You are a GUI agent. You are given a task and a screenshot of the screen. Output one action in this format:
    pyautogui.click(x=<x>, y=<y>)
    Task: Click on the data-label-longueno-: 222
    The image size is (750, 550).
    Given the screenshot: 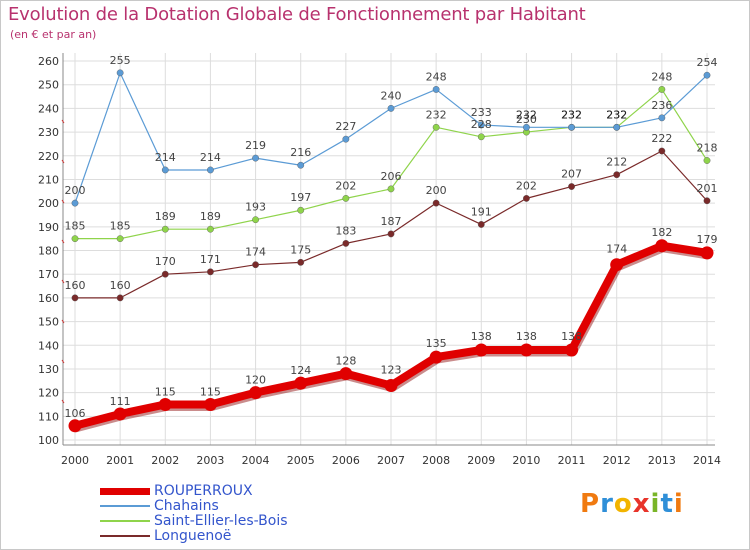 What is the action you would take?
    pyautogui.click(x=661, y=138)
    